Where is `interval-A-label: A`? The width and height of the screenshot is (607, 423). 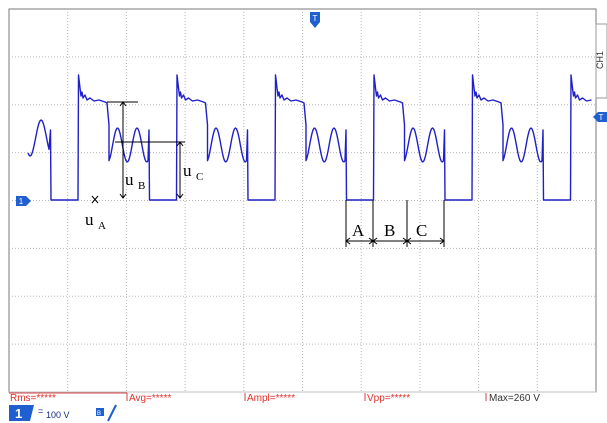
interval-A-label: A is located at coordinates (358, 230).